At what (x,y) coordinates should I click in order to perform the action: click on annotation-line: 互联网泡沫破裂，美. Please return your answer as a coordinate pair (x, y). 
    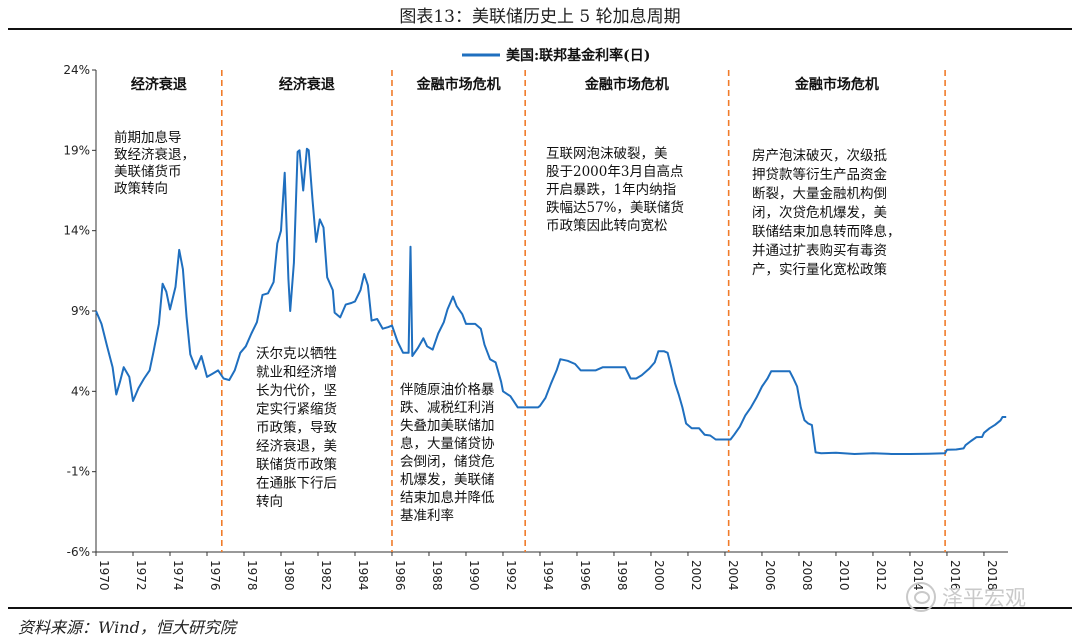
    Looking at the image, I should click on (607, 154).